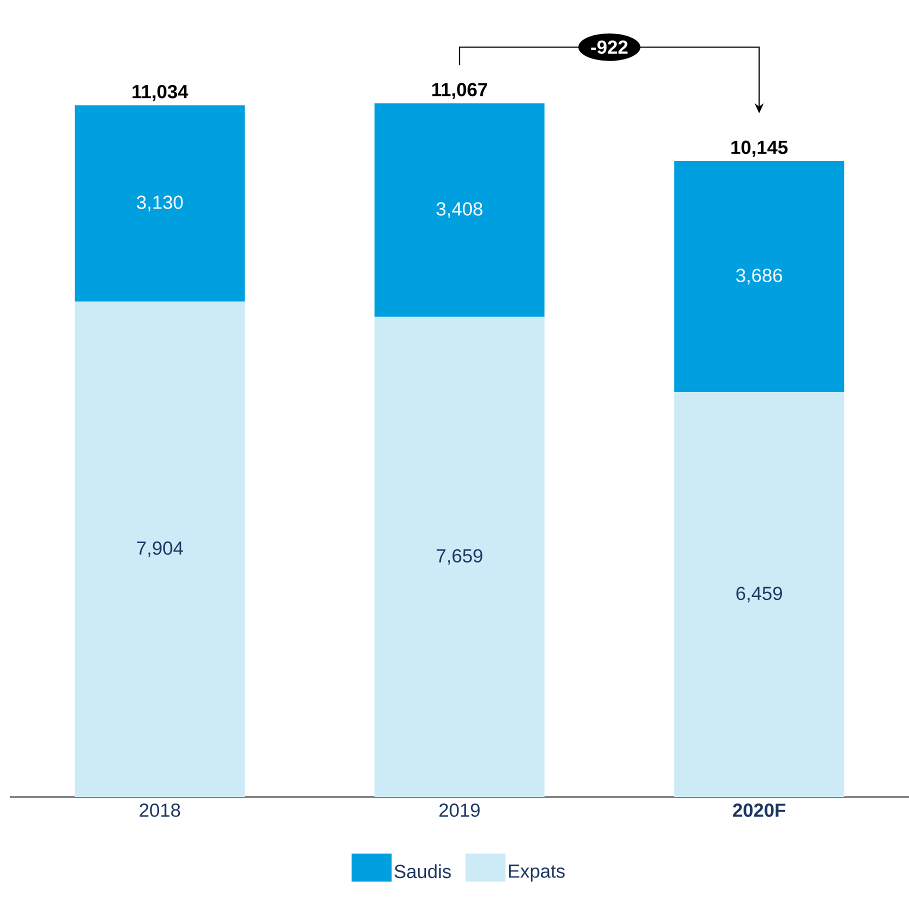  I want to click on x-tick-label: 2020F, so click(759, 810).